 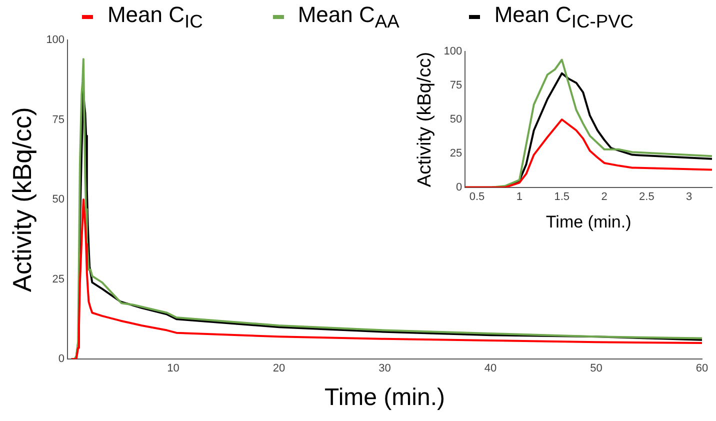 What do you see at coordinates (604, 197) in the screenshot?
I see `x-tick-label: 2` at bounding box center [604, 197].